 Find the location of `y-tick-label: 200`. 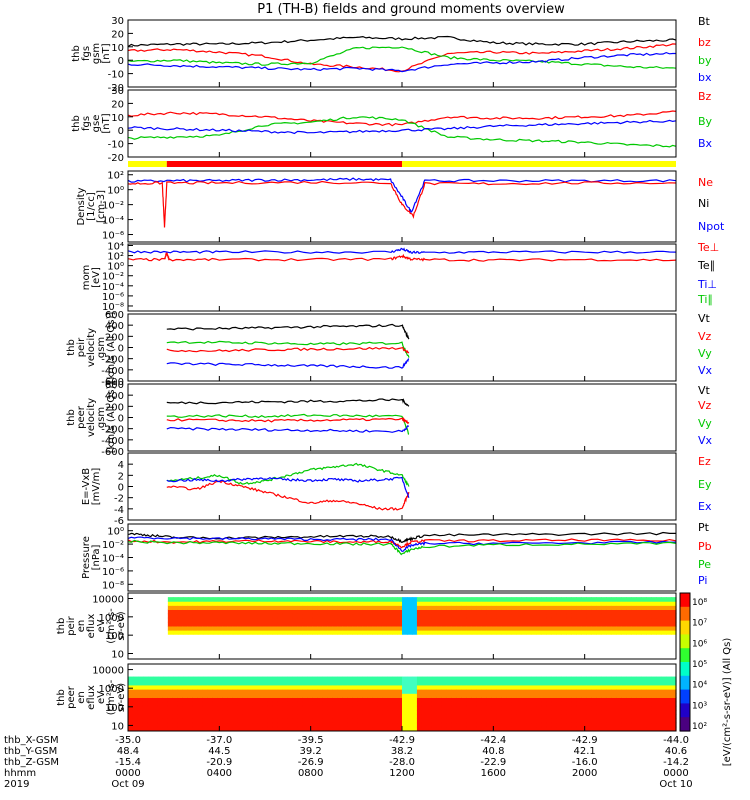

y-tick-label: 200 is located at coordinates (114, 337).